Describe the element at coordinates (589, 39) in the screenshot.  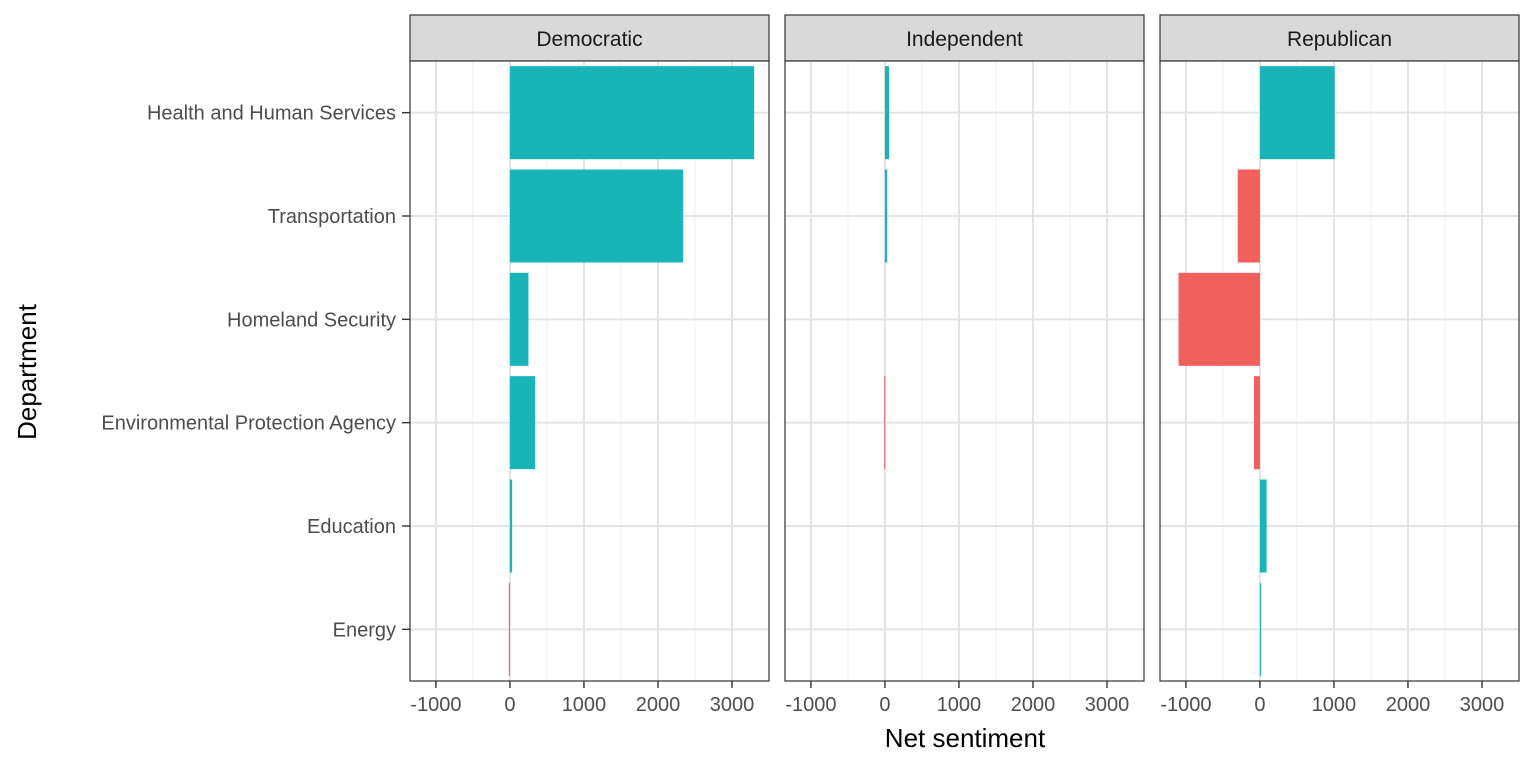
I see `facet-strip-label: Democratic` at that location.